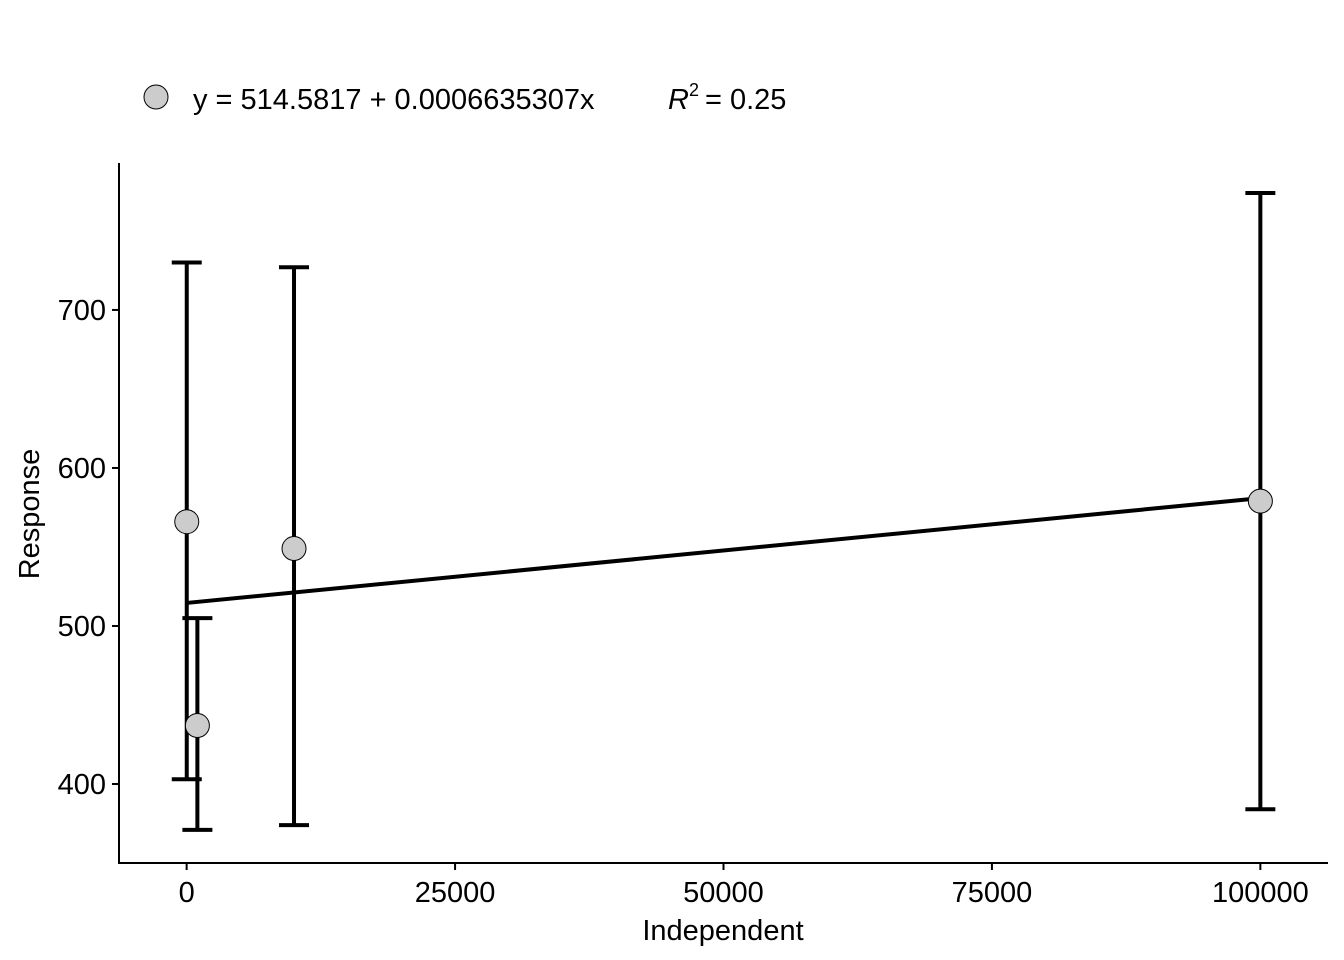  I want to click on r2-value: = 0.25, so click(745, 100).